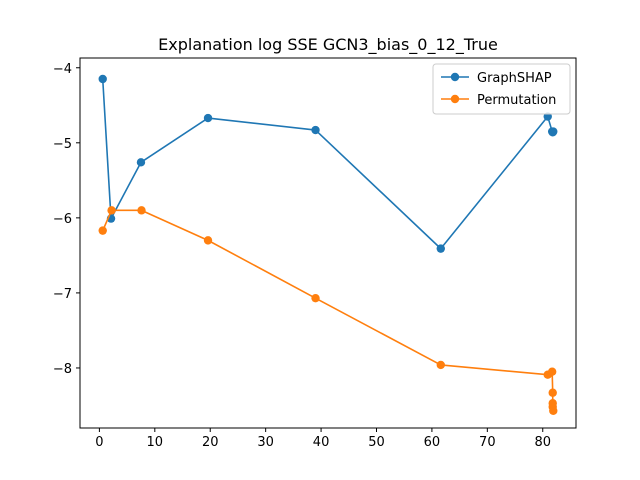 The height and width of the screenshot is (480, 640). I want to click on y-tick-label: −5, so click(62, 144).